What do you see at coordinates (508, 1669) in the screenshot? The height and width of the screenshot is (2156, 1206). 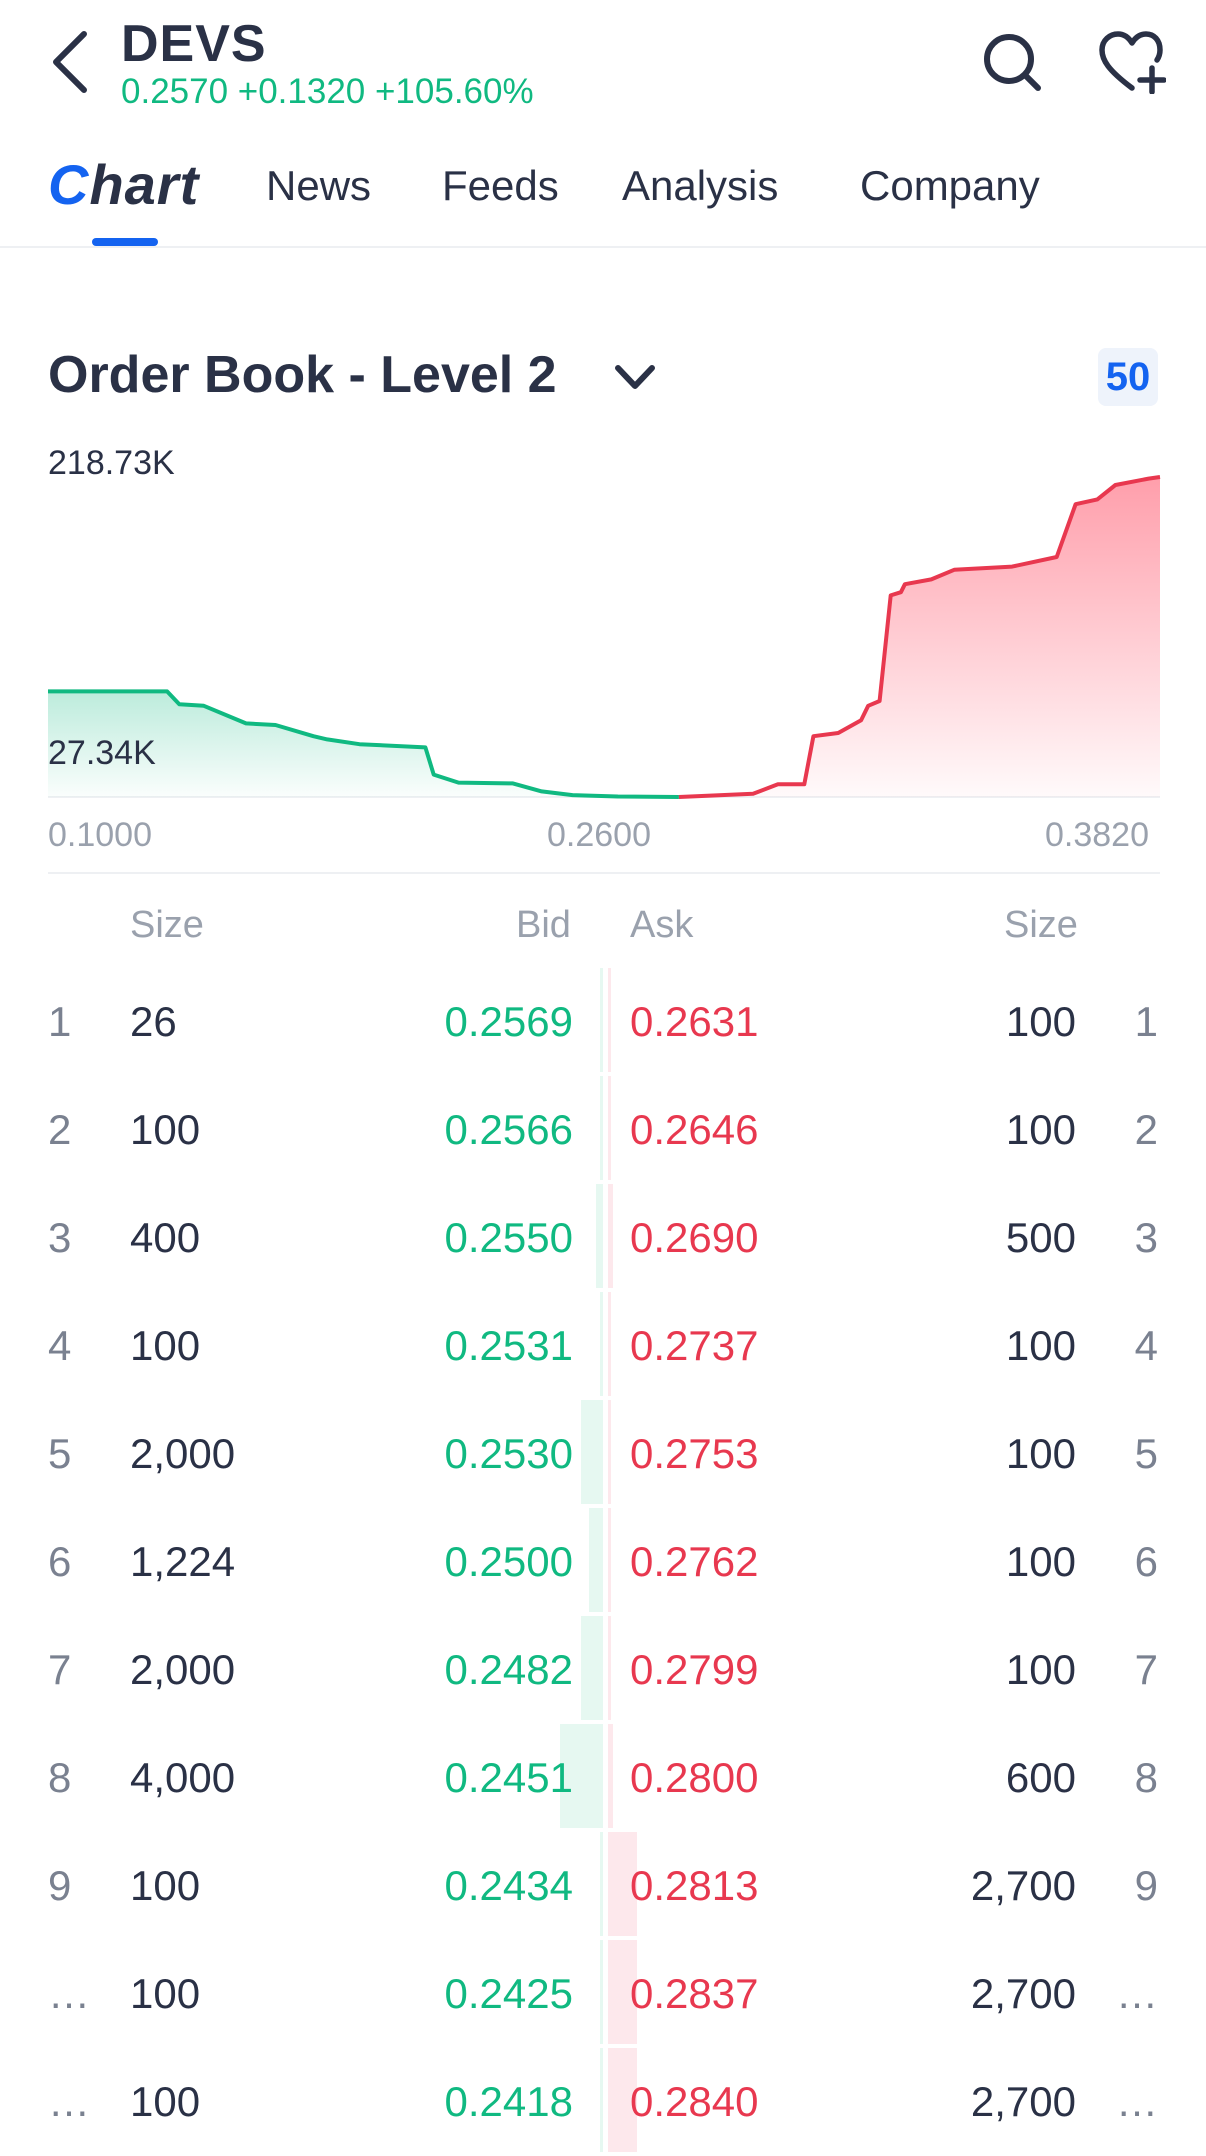 I see `bid-price: 0.2482` at bounding box center [508, 1669].